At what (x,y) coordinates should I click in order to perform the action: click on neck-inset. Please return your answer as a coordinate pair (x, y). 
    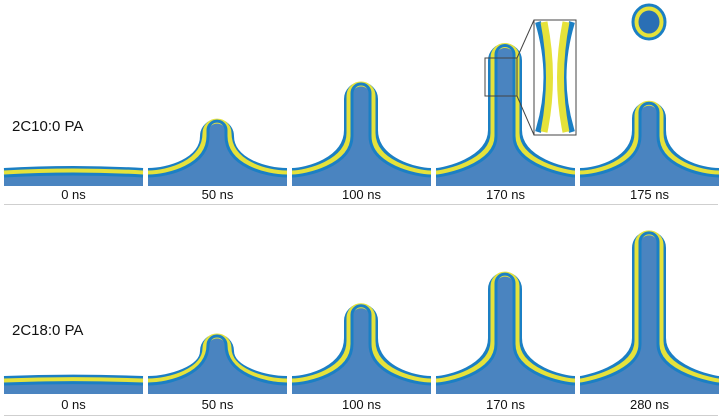
    Looking at the image, I should click on (546, 77).